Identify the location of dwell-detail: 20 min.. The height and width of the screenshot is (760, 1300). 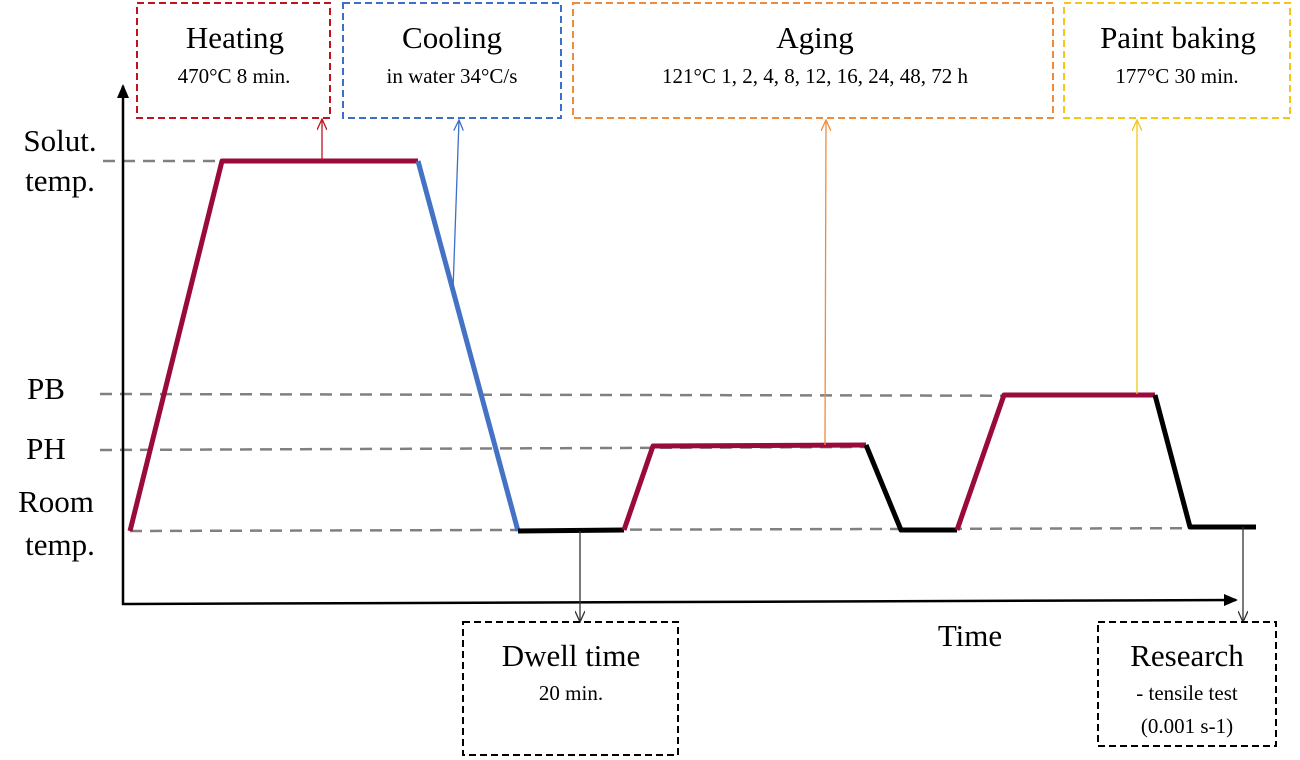
(571, 693).